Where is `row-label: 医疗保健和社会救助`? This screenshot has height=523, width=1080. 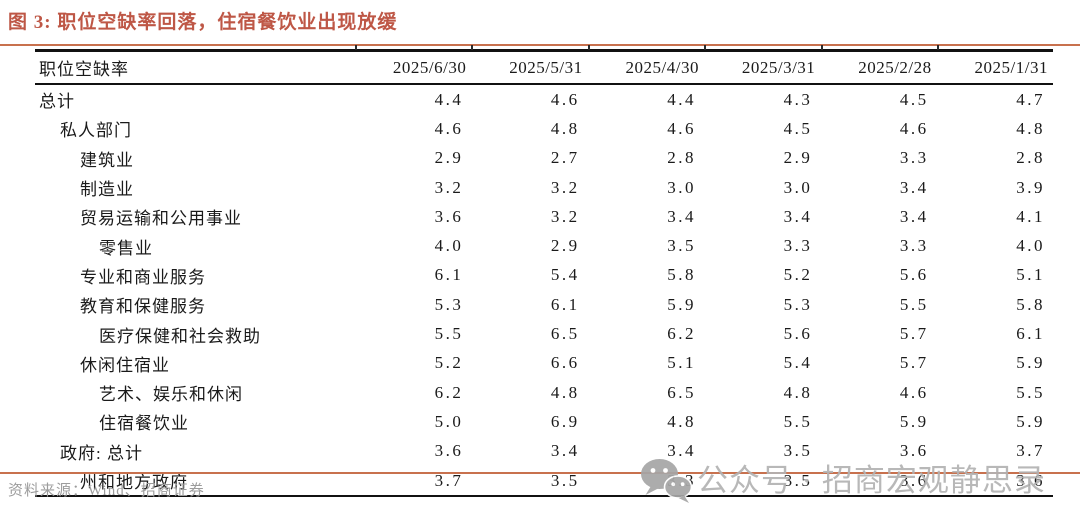 row-label: 医疗保健和社会救助 is located at coordinates (180, 336).